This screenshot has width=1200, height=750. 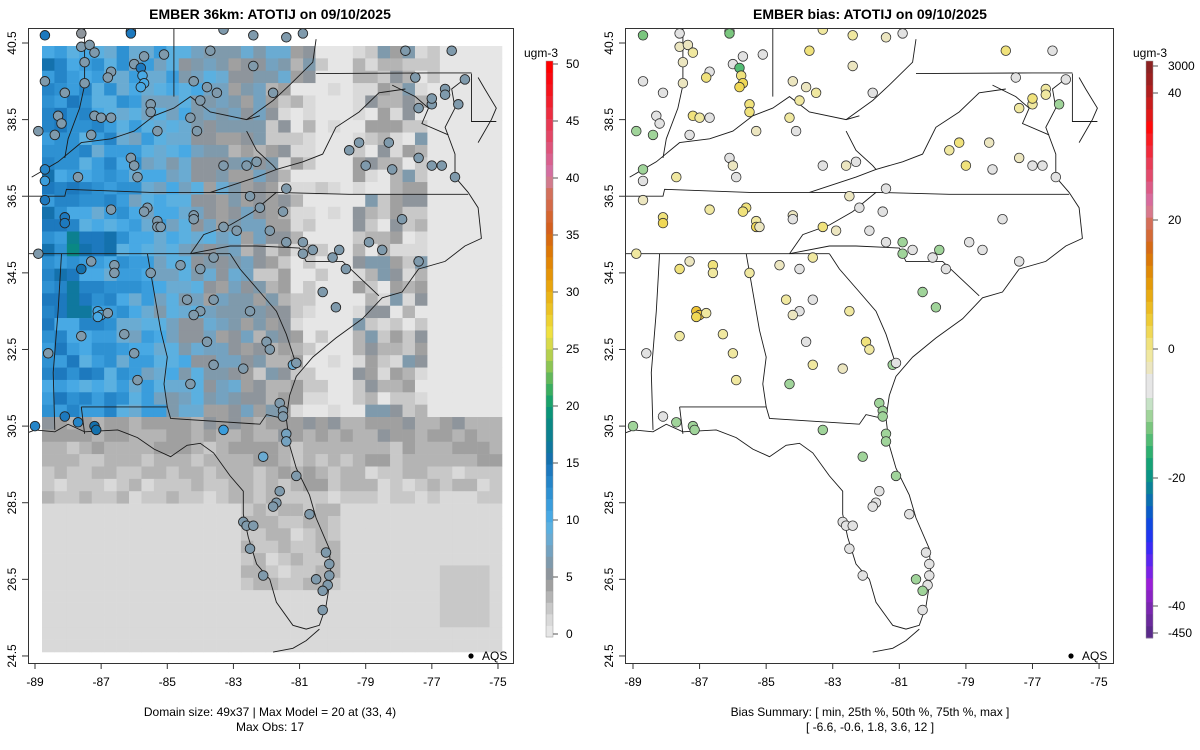 What do you see at coordinates (655, 341) in the screenshot?
I see `border-line` at bounding box center [655, 341].